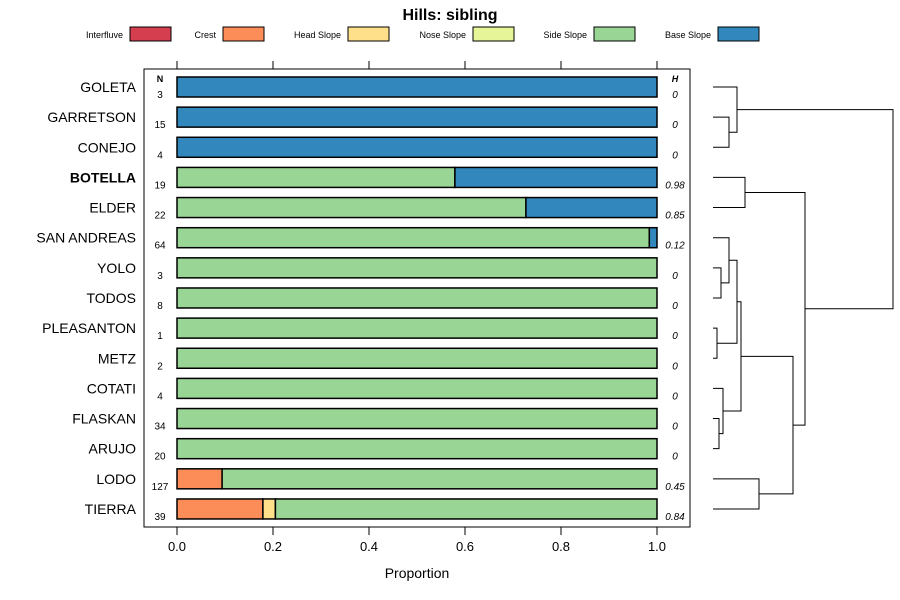 This screenshot has width=900, height=600. I want to click on x-tick-label: 0.8, so click(561, 546).